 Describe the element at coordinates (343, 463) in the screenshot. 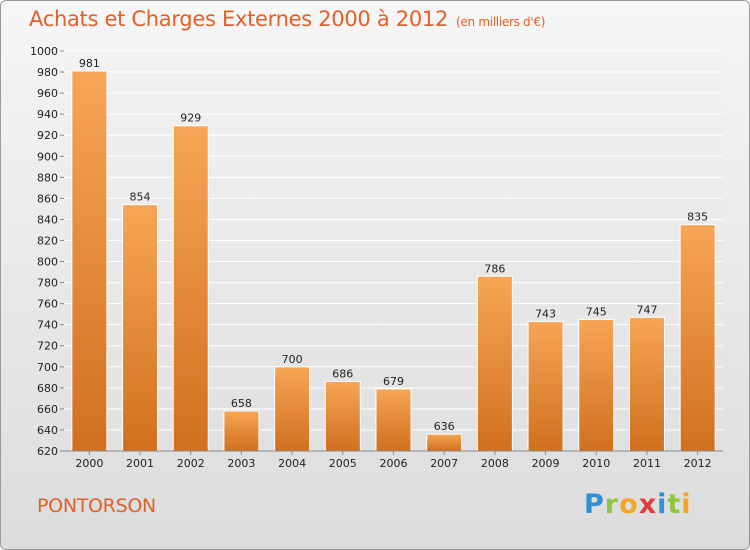

I see `x-tick-label: 2005` at that location.